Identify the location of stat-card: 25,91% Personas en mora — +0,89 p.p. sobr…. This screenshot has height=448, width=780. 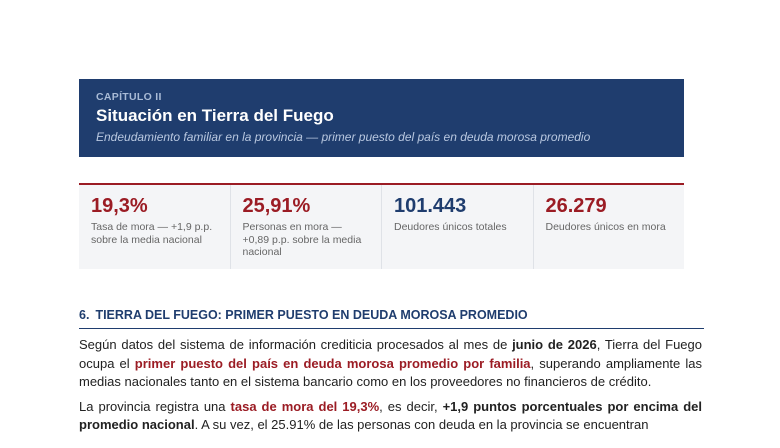
(306, 227).